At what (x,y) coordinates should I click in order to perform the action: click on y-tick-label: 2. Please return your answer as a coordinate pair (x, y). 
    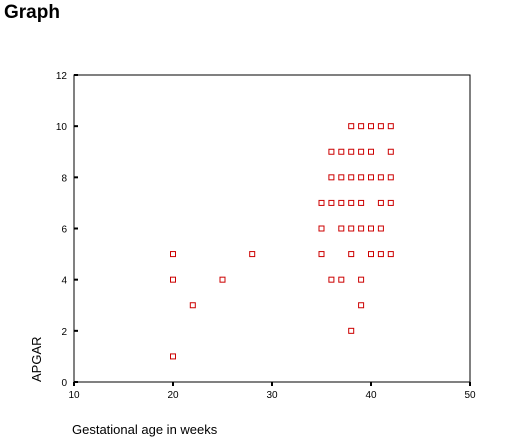
    Looking at the image, I should click on (64, 332).